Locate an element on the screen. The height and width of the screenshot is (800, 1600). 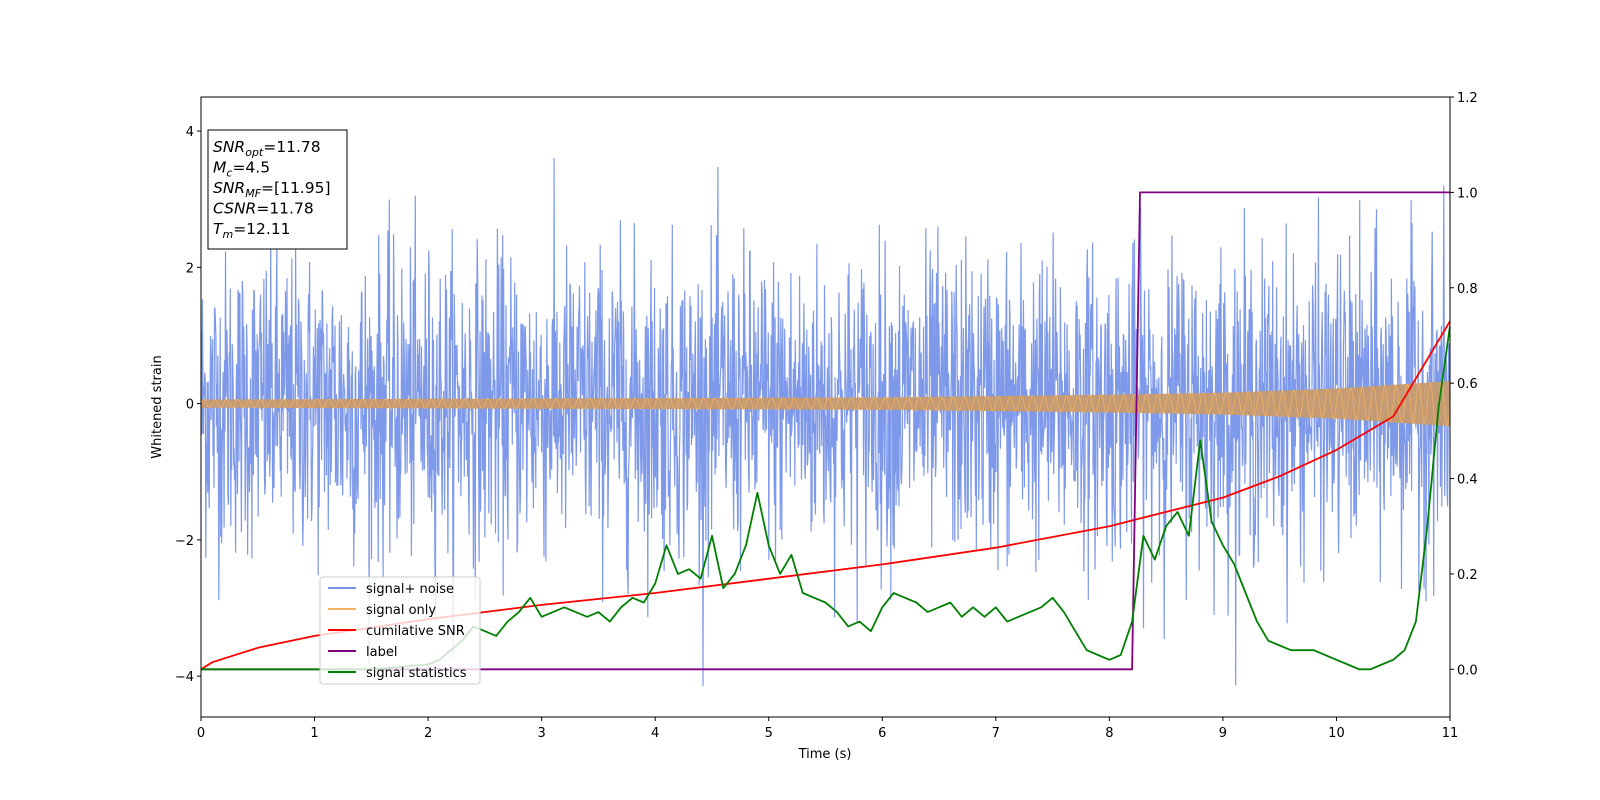
annotation-value: =4.5 is located at coordinates (251, 168).